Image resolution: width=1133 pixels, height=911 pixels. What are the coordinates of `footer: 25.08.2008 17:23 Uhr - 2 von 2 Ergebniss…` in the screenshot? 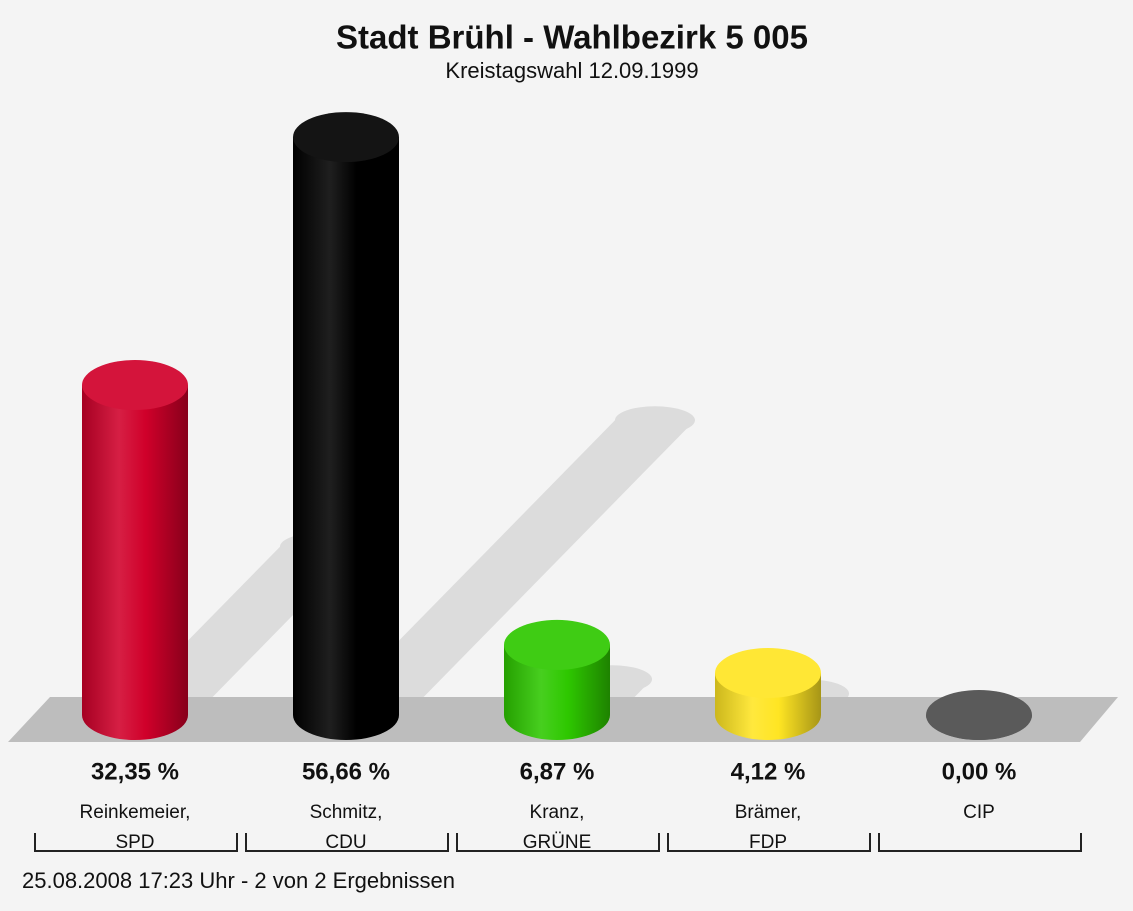 It's located at (238, 880).